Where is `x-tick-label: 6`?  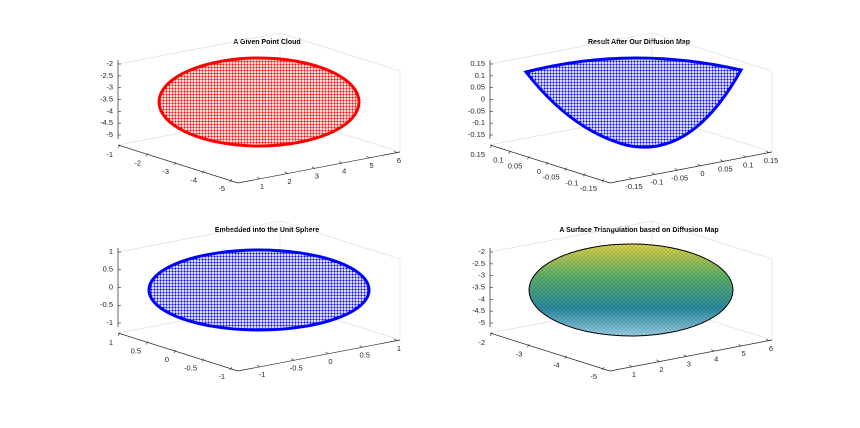
x-tick-label: 6 is located at coordinates (771, 348).